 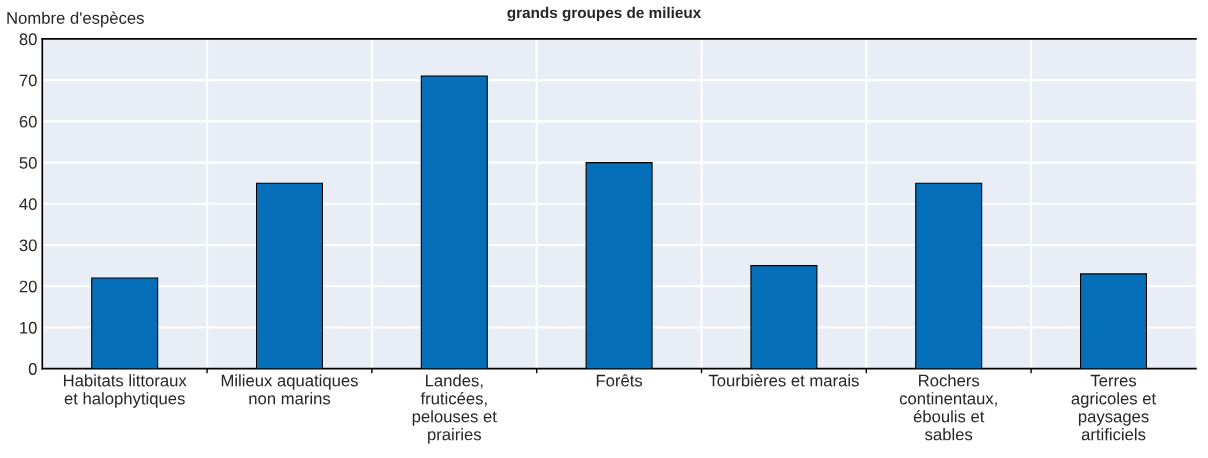 What do you see at coordinates (948, 407) in the screenshot?
I see `x-tick-label: Rochers continentaux, éboulis et sables` at bounding box center [948, 407].